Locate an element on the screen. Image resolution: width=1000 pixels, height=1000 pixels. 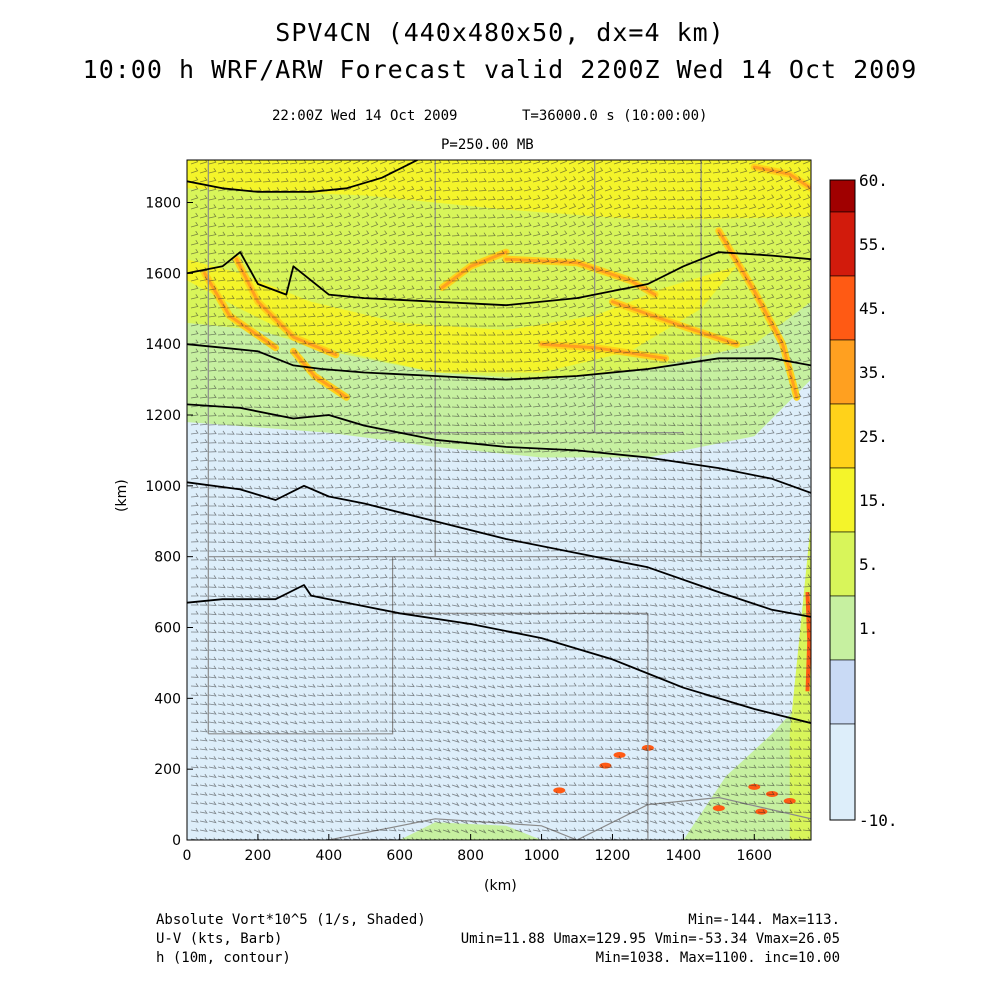
east-edge-streak is located at coordinates (808, 642).